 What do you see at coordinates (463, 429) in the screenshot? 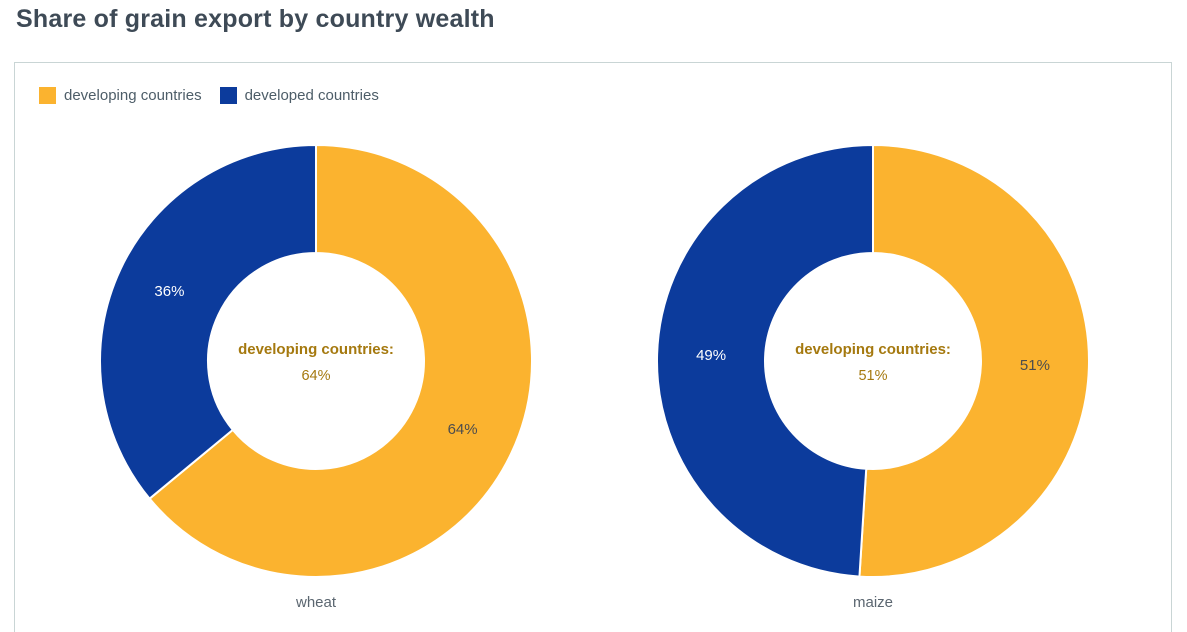
I see `slice-value-label: 64%` at bounding box center [463, 429].